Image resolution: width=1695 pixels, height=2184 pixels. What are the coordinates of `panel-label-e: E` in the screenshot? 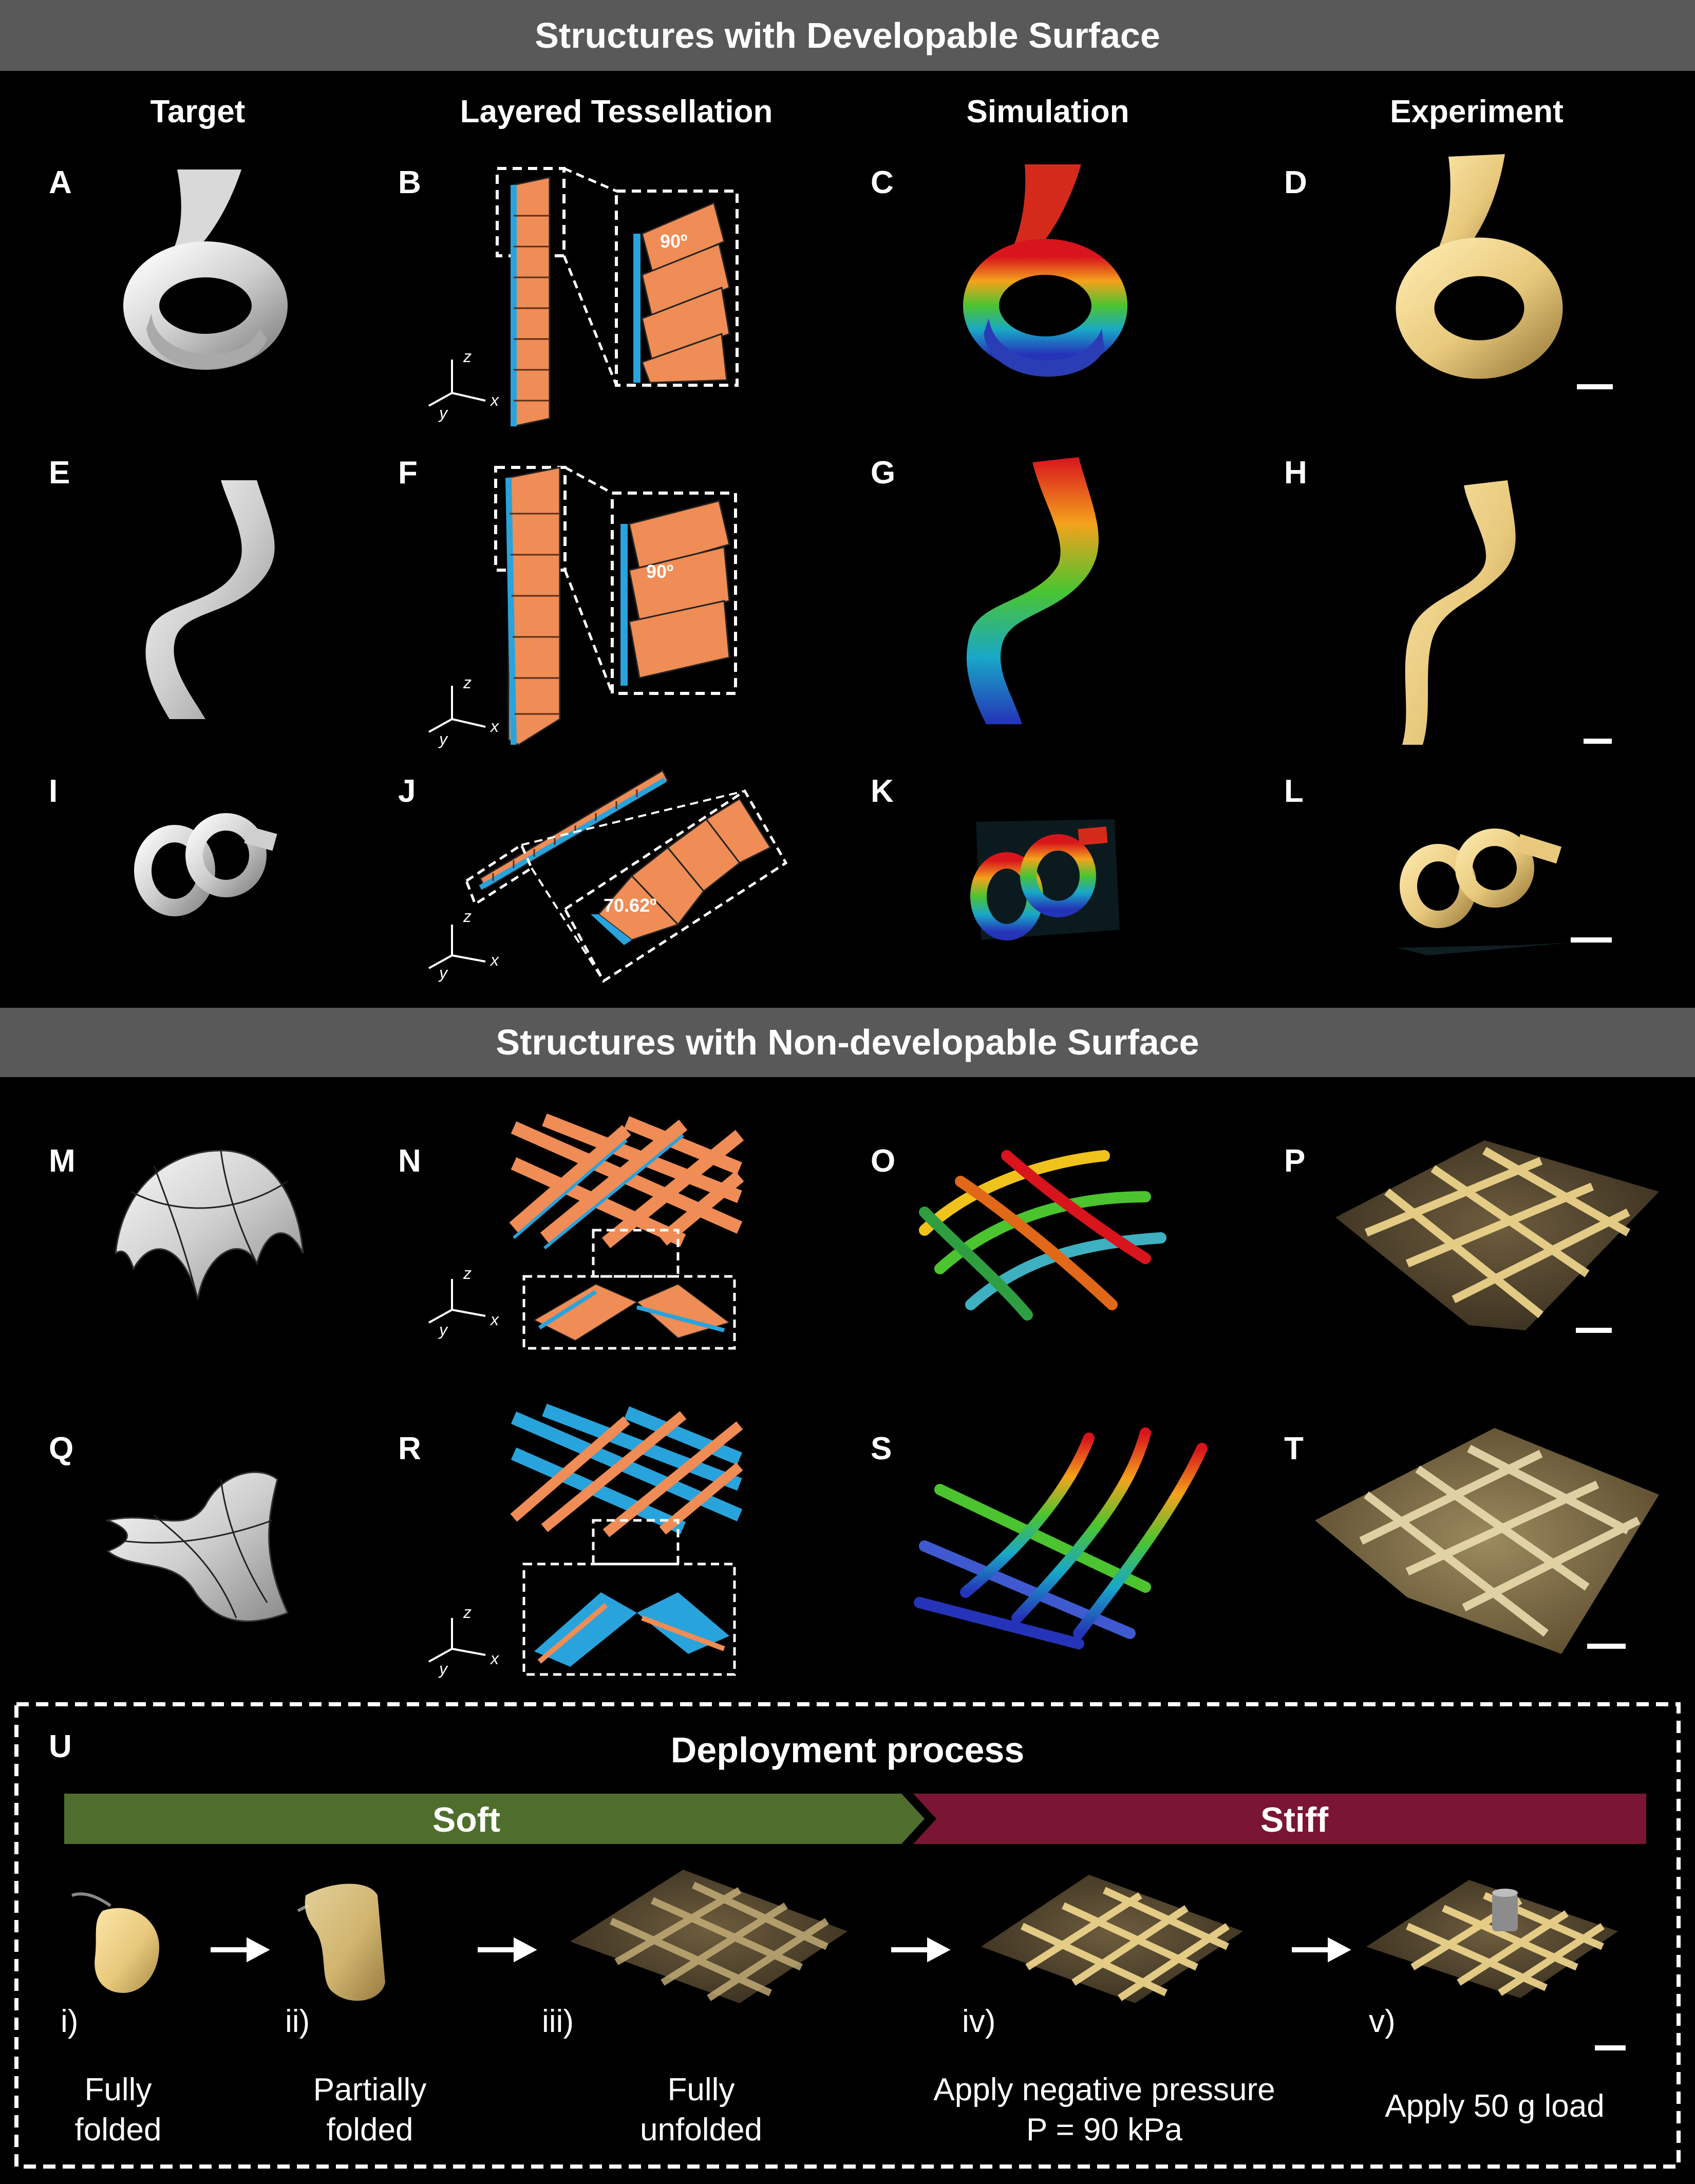 It's located at (59, 473).